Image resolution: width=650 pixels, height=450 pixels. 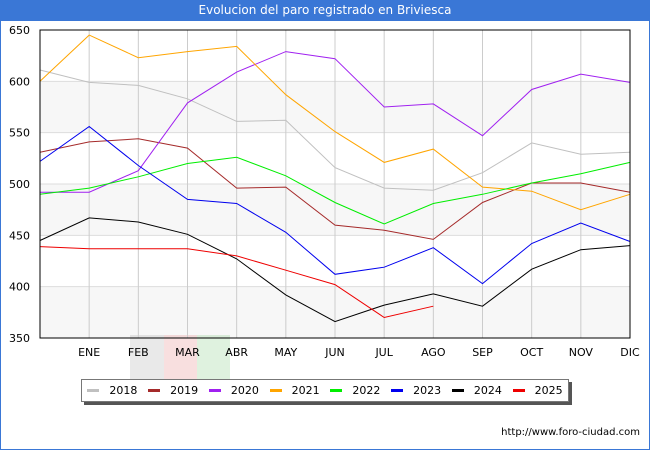 I want to click on y-axis-ticks: 350 400 450 500 550 600 650, so click(x=19, y=184).